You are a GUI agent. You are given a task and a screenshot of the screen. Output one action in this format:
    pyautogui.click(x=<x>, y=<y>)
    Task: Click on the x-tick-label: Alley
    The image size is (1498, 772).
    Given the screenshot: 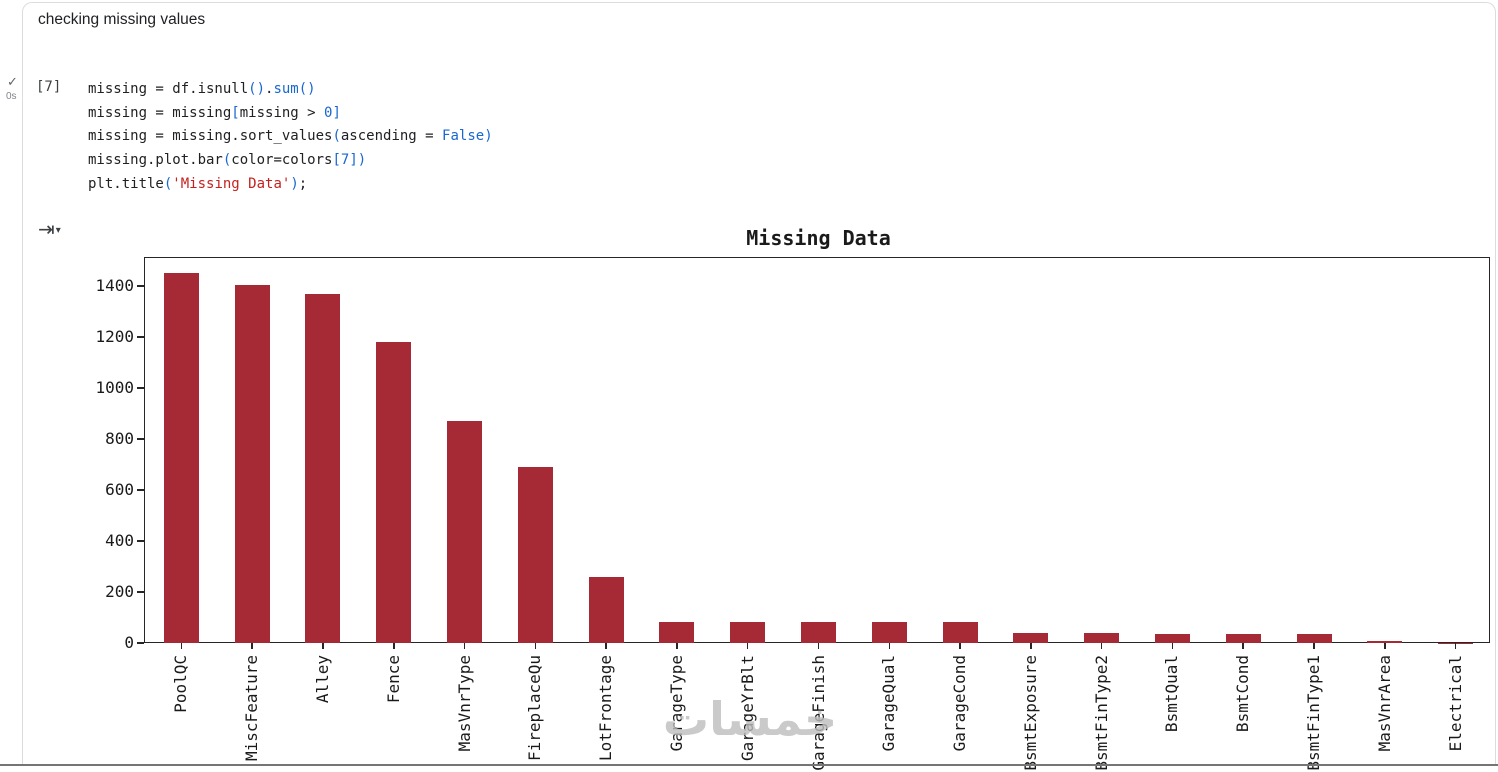 What is the action you would take?
    pyautogui.click(x=322, y=679)
    